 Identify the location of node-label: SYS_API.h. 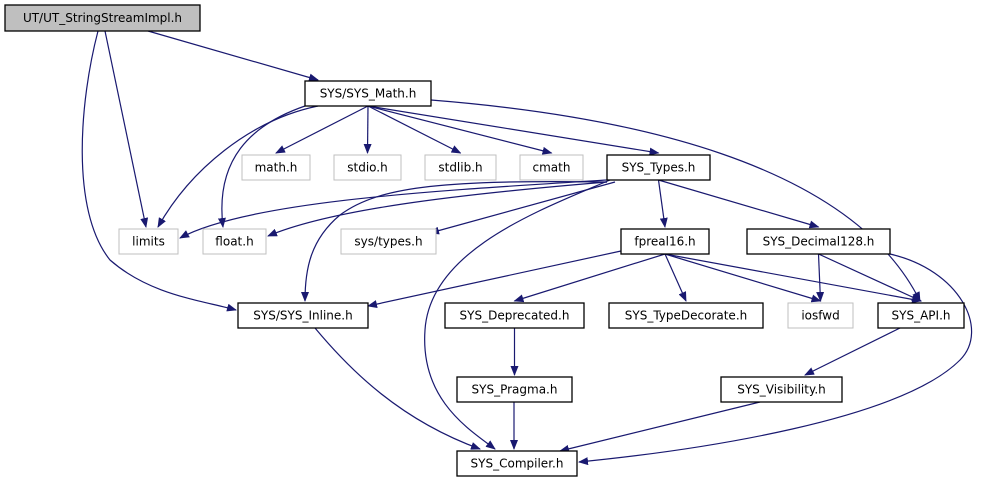
(921, 316).